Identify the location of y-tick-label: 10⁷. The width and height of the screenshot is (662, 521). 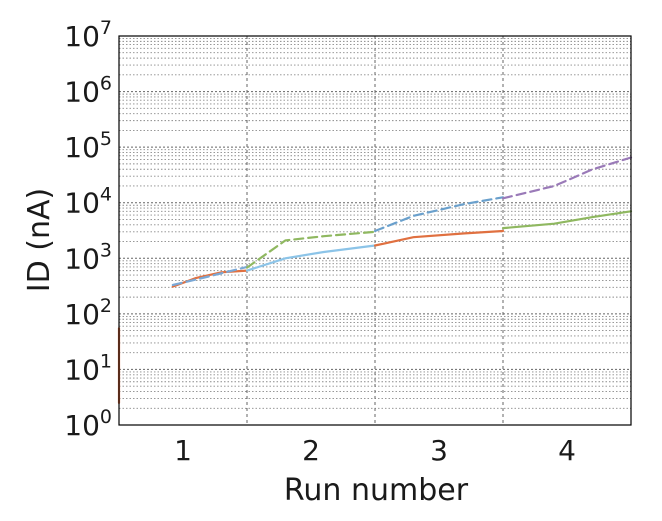
(88, 35).